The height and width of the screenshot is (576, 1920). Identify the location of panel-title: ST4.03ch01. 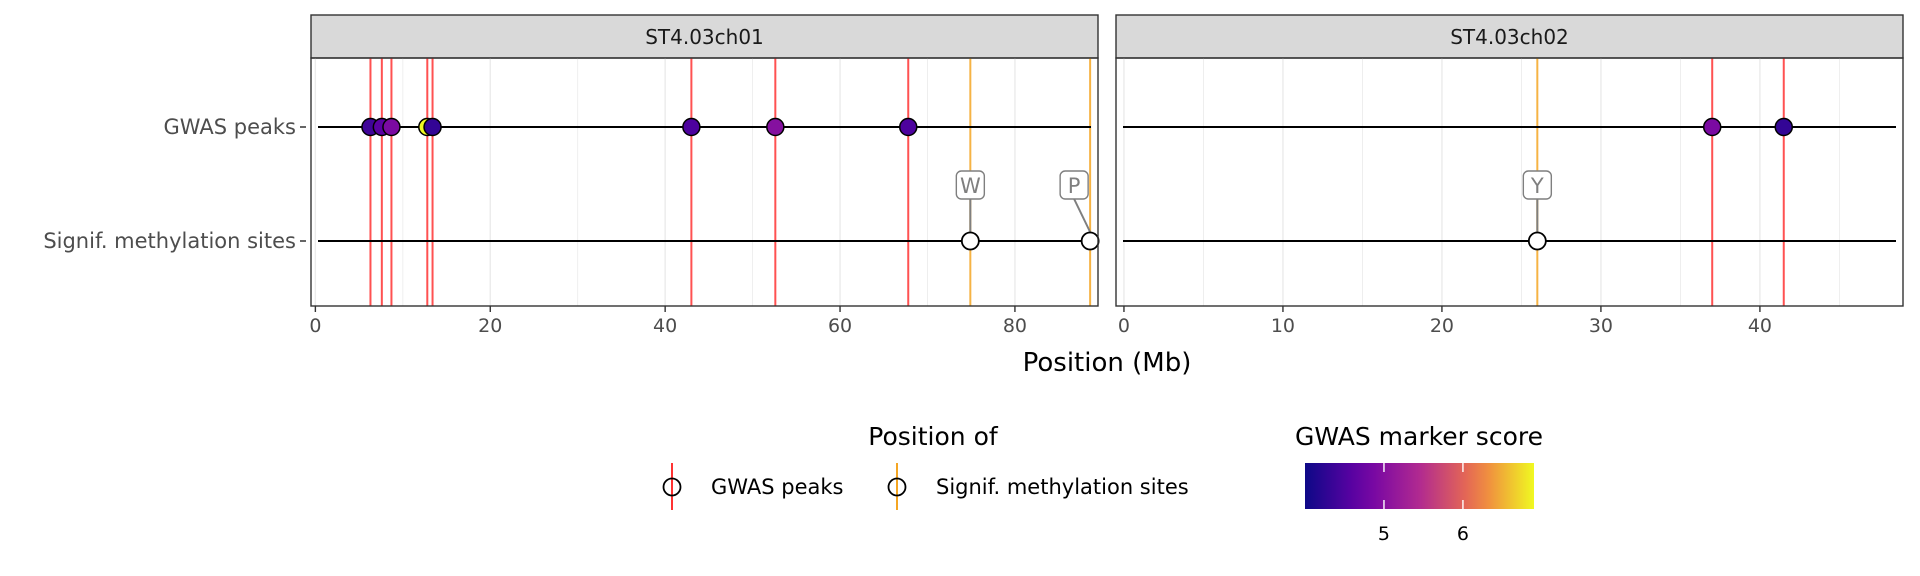
(704, 37).